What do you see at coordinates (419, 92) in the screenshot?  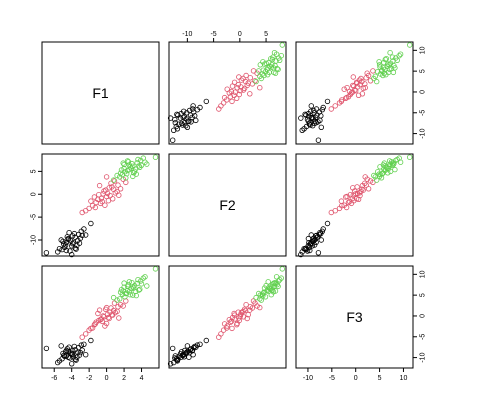 I see `axis-F3-right: -10 -5 0 5 10` at bounding box center [419, 92].